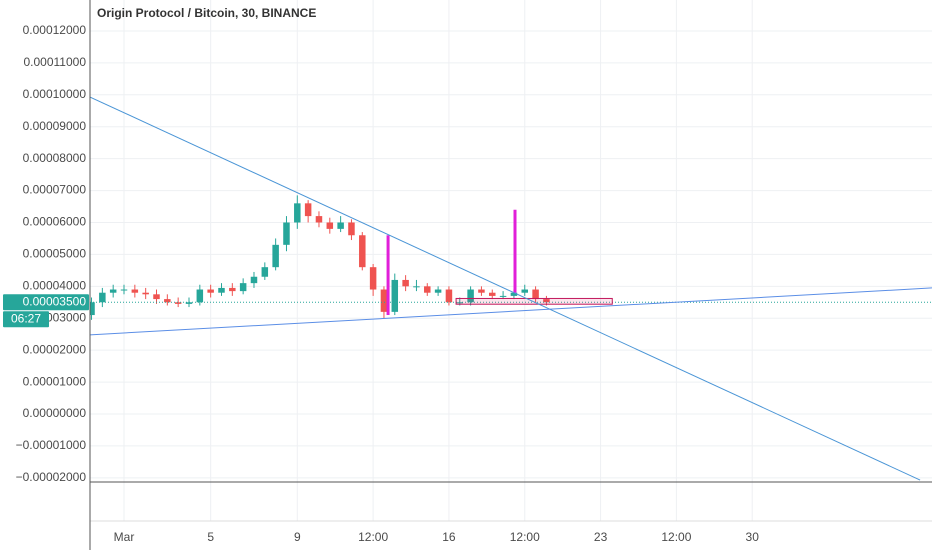  What do you see at coordinates (124, 537) in the screenshot?
I see `x-tick-label: Mar` at bounding box center [124, 537].